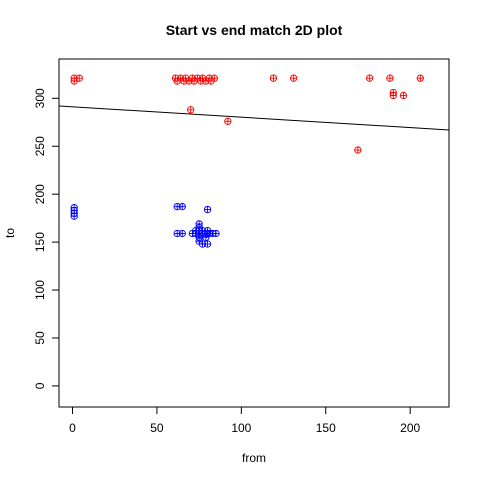 This screenshot has width=480, height=480. What do you see at coordinates (241, 428) in the screenshot?
I see `x-tick-label: 100` at bounding box center [241, 428].